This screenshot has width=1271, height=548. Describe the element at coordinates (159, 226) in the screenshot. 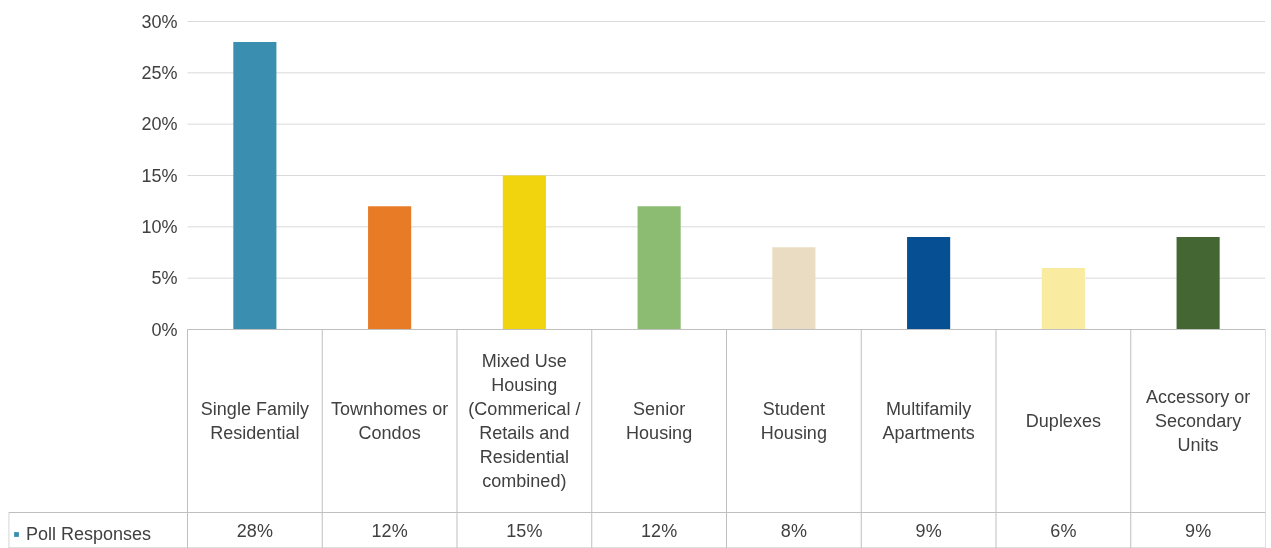

I see `y-tick-label: 10%` at that location.